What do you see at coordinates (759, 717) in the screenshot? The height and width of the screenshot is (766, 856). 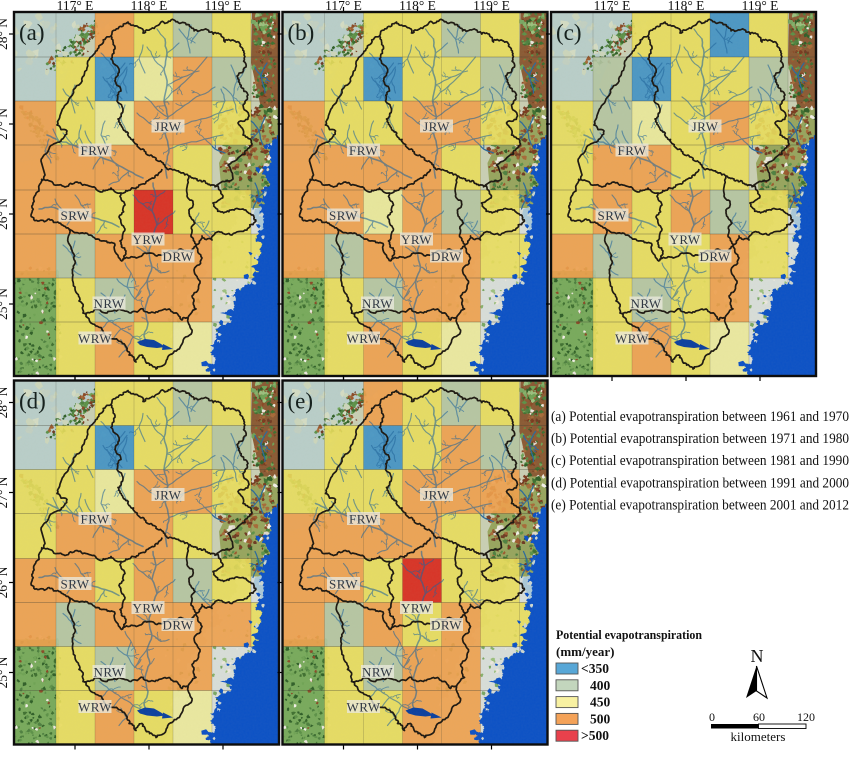 I see `svg-text: 60` at bounding box center [759, 717].